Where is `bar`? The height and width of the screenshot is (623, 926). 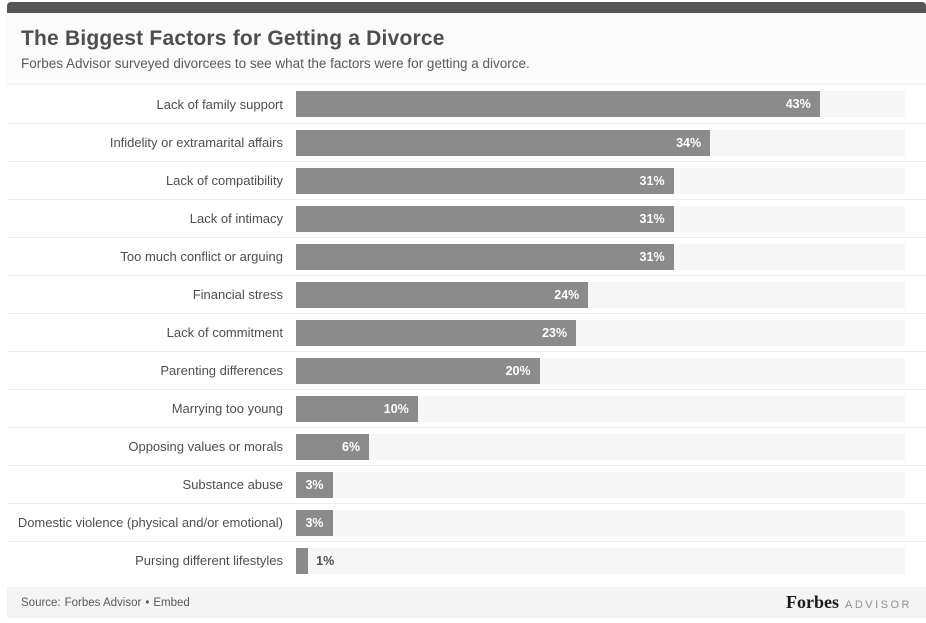
bar is located at coordinates (302, 560).